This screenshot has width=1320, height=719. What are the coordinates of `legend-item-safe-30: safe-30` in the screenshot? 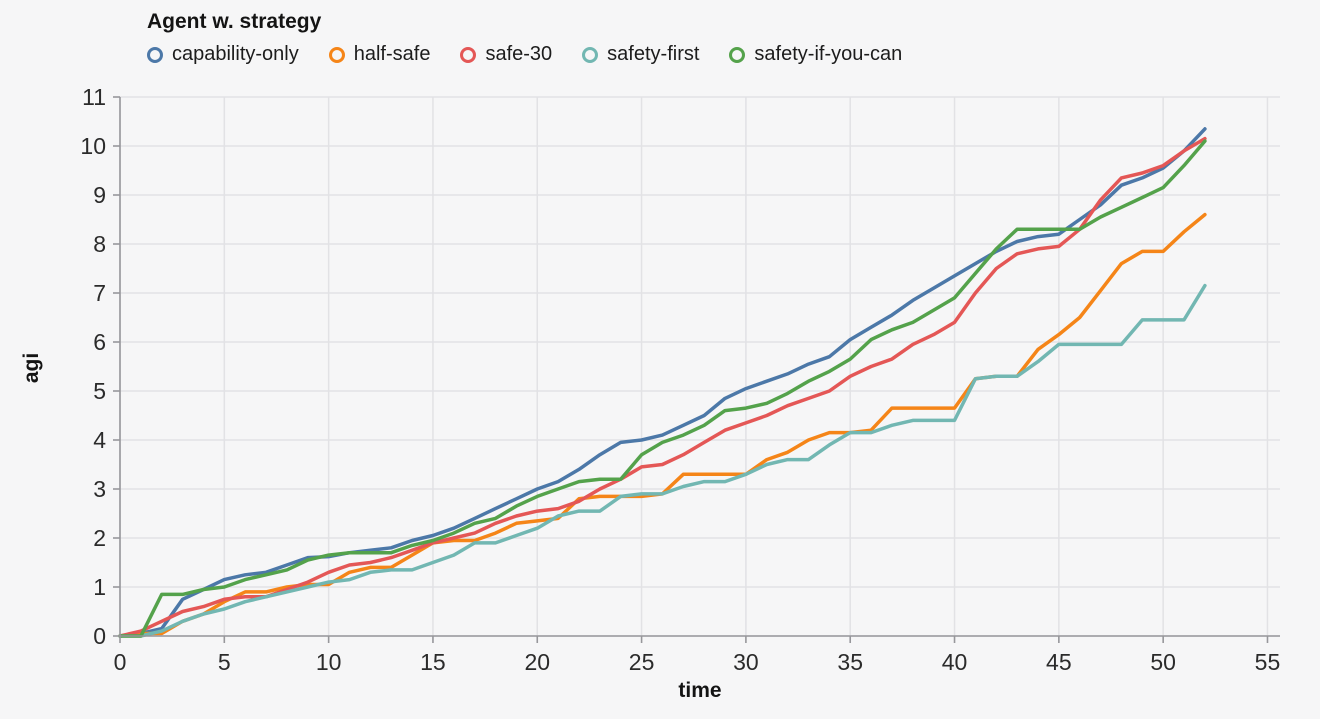 It's located at (506, 54).